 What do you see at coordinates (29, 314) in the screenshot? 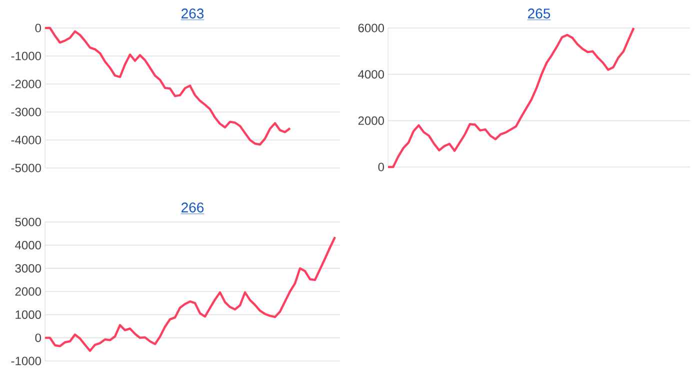
I see `y-tick-label: 1000` at bounding box center [29, 314].